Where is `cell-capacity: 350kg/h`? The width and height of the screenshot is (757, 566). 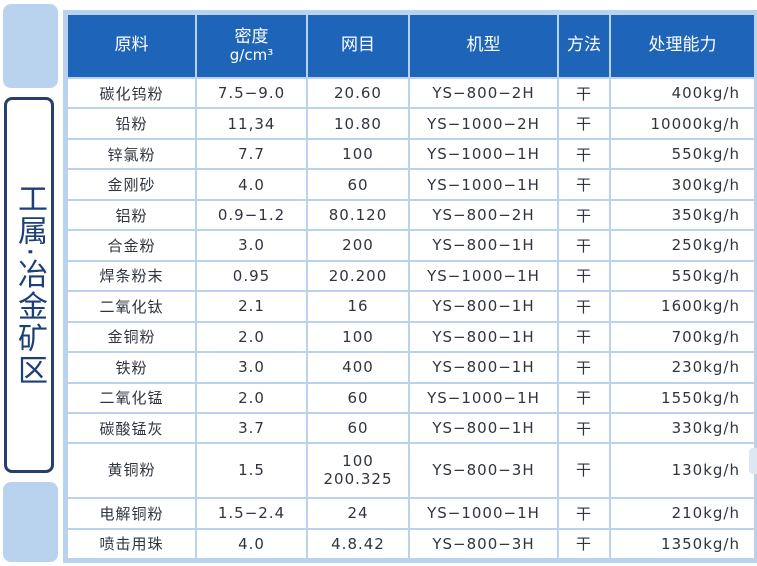 cell-capacity: 350kg/h is located at coordinates (682, 215).